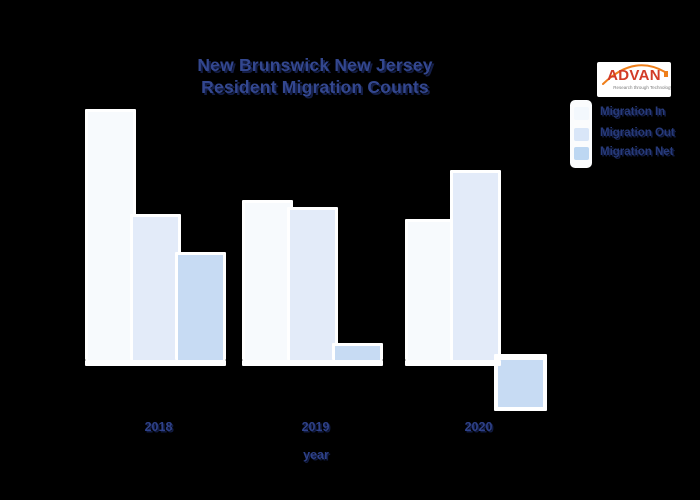  I want to click on legend-label-migration-in: Migration In, so click(633, 112).